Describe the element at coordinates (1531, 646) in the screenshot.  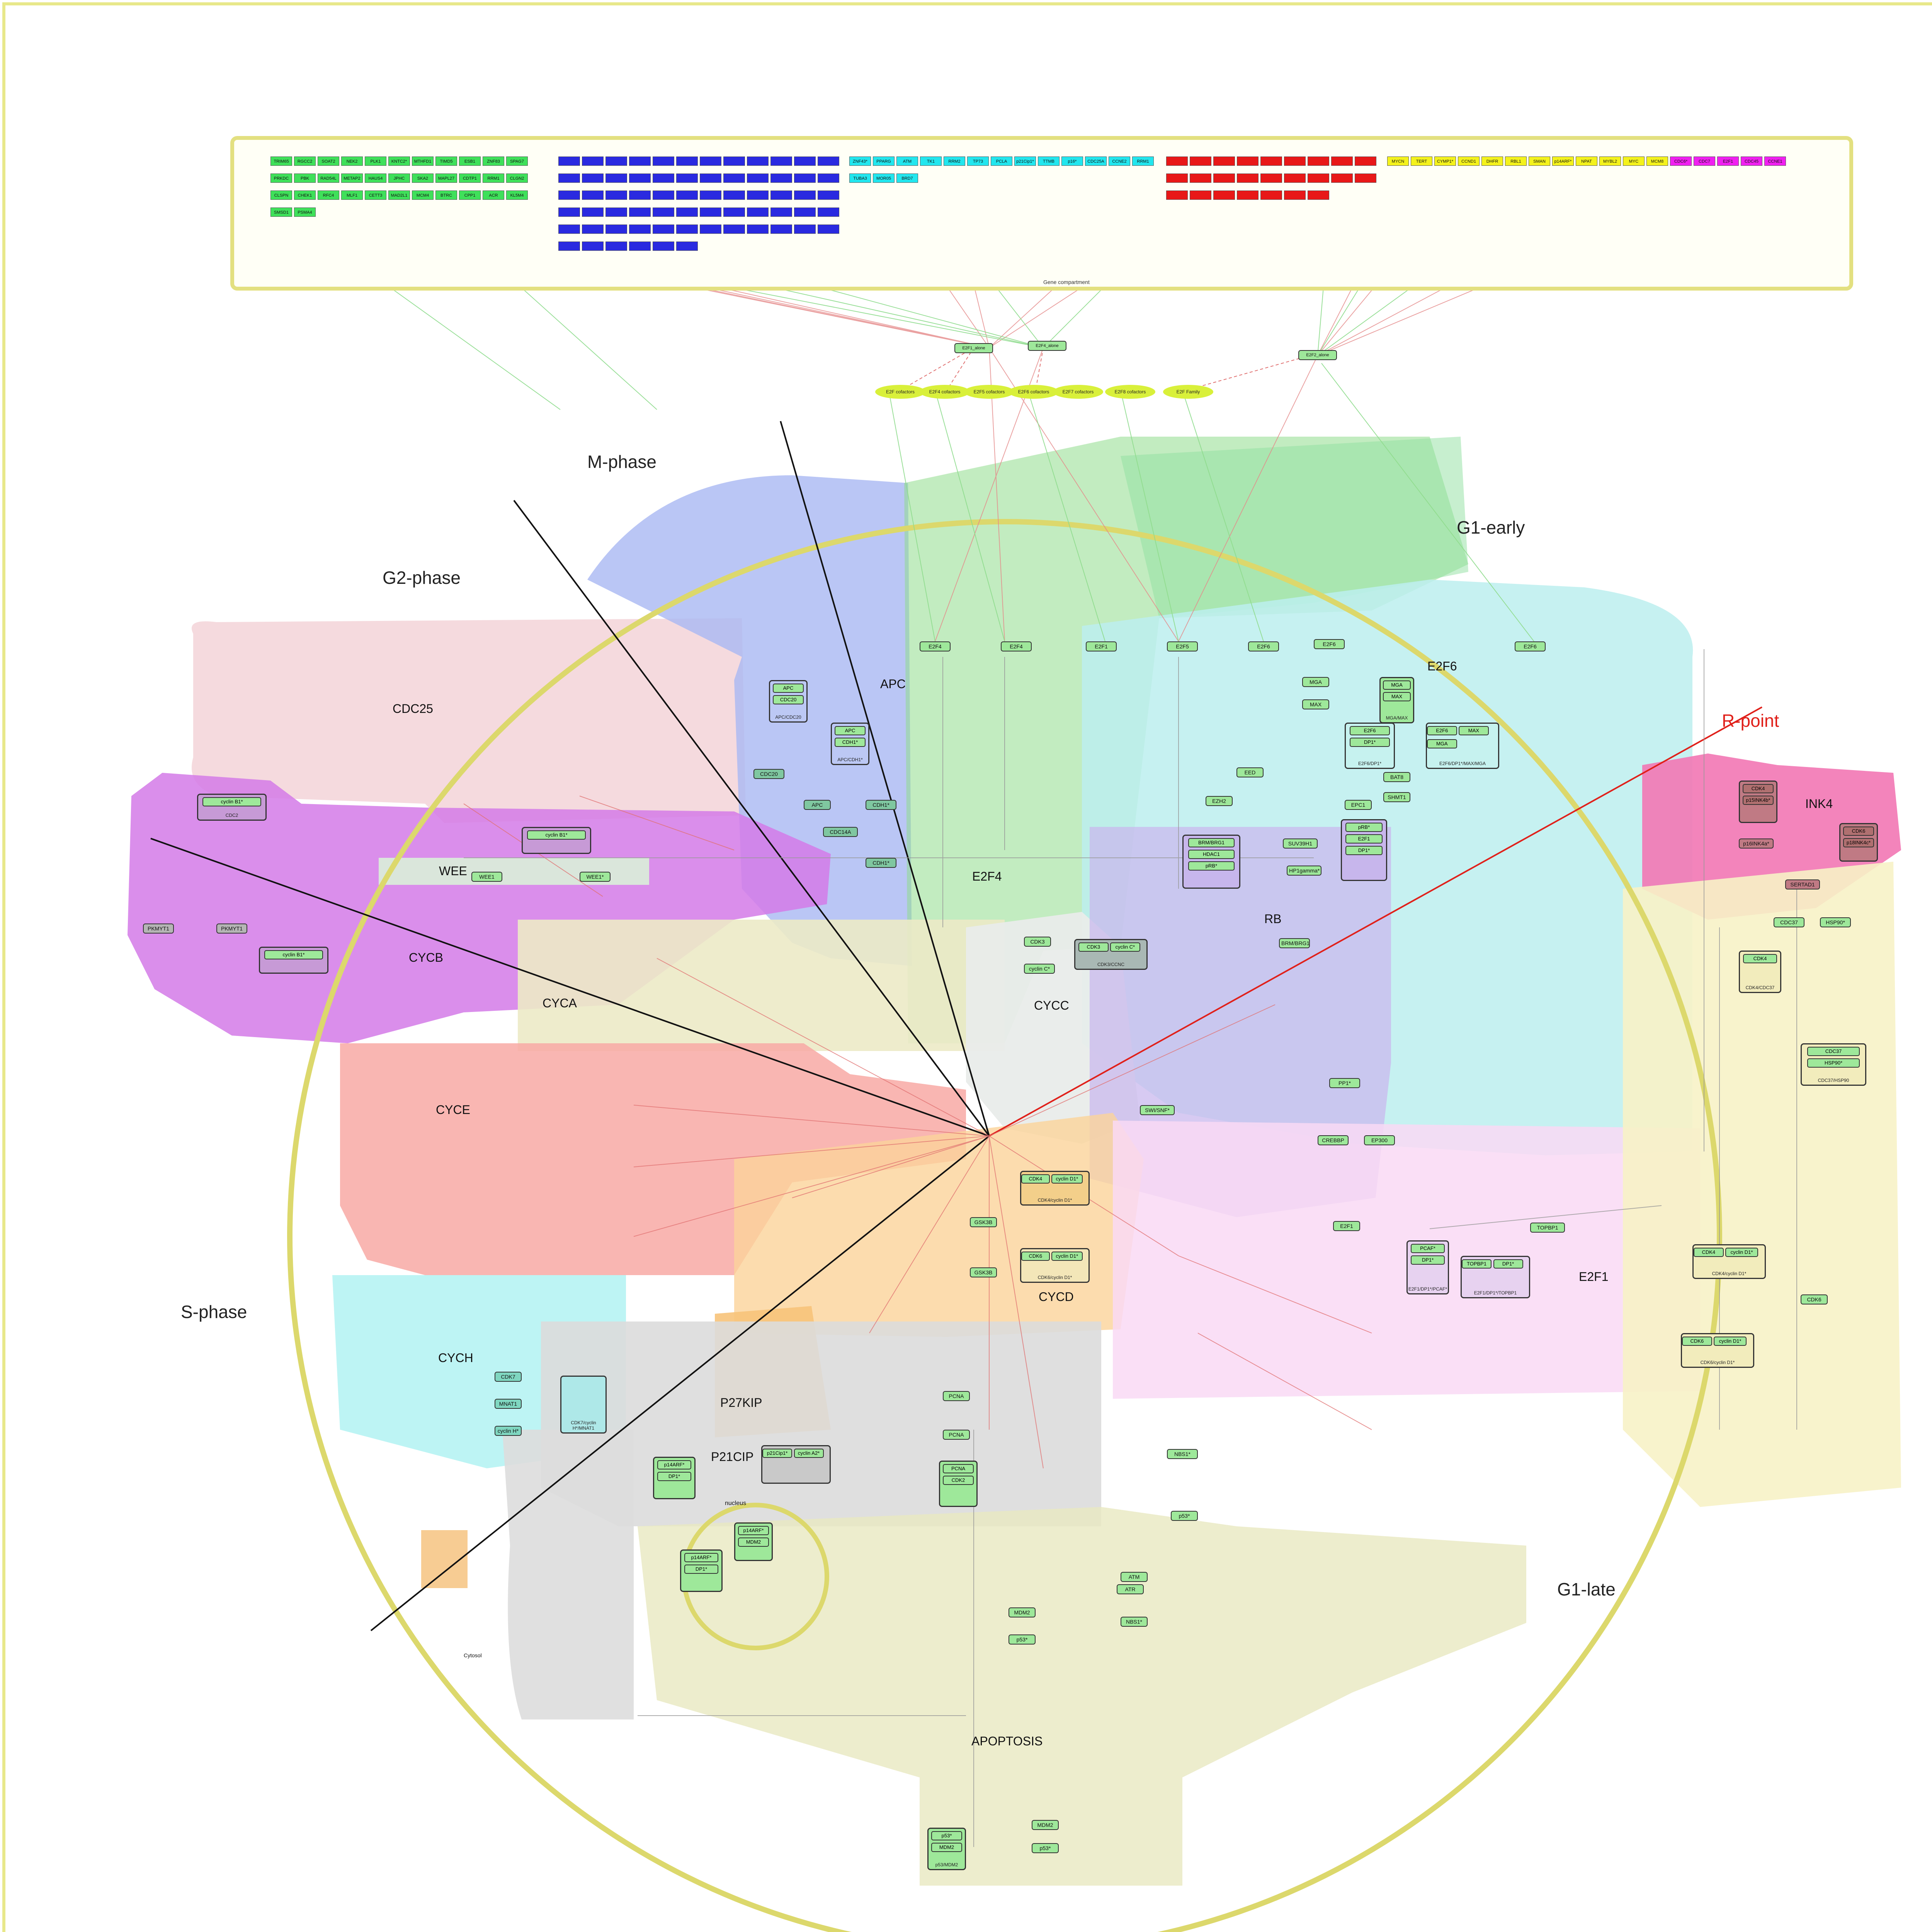
I see `species-node: E2F6` at that location.